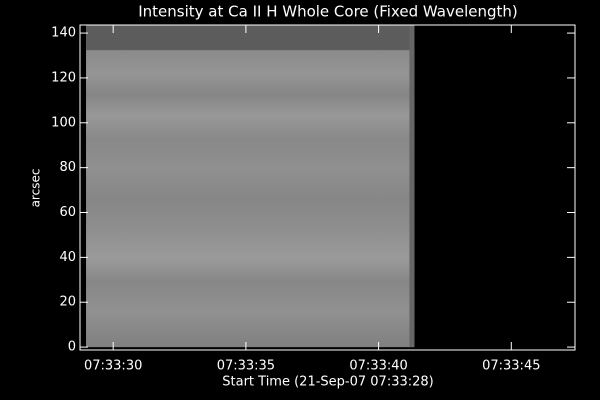  What do you see at coordinates (246, 366) in the screenshot?
I see `x-tick-label: 07:33:35` at bounding box center [246, 366].